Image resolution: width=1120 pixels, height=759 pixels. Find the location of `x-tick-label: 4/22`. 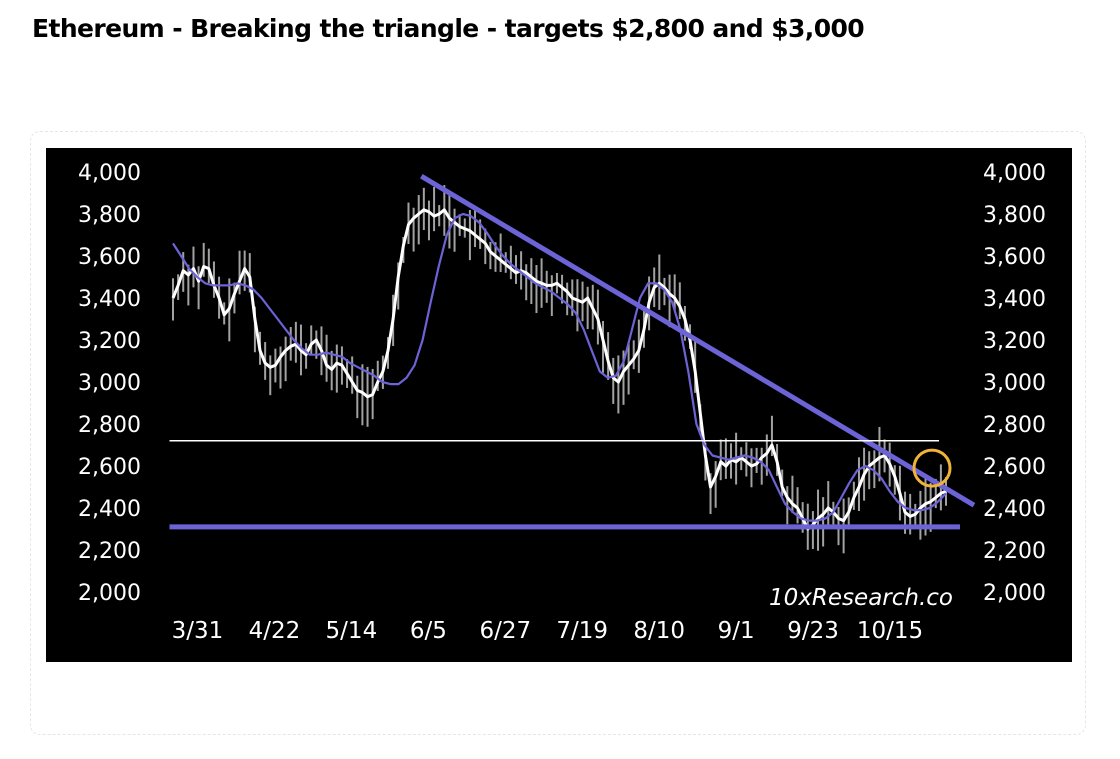

x-tick-label: 4/22 is located at coordinates (275, 631).